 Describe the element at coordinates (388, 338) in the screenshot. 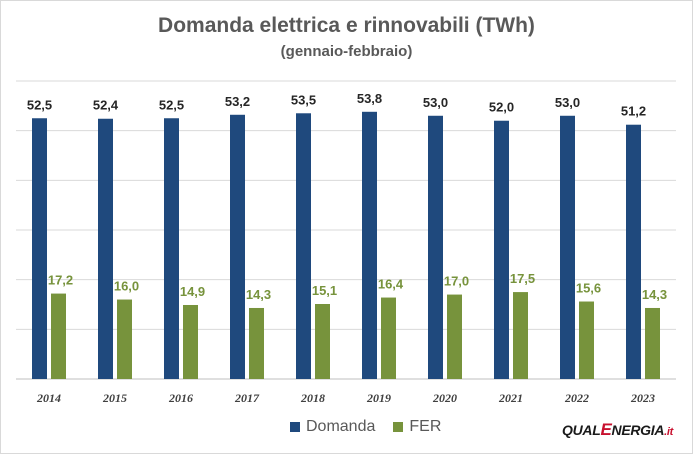

I see `bar-fer-2019` at that location.